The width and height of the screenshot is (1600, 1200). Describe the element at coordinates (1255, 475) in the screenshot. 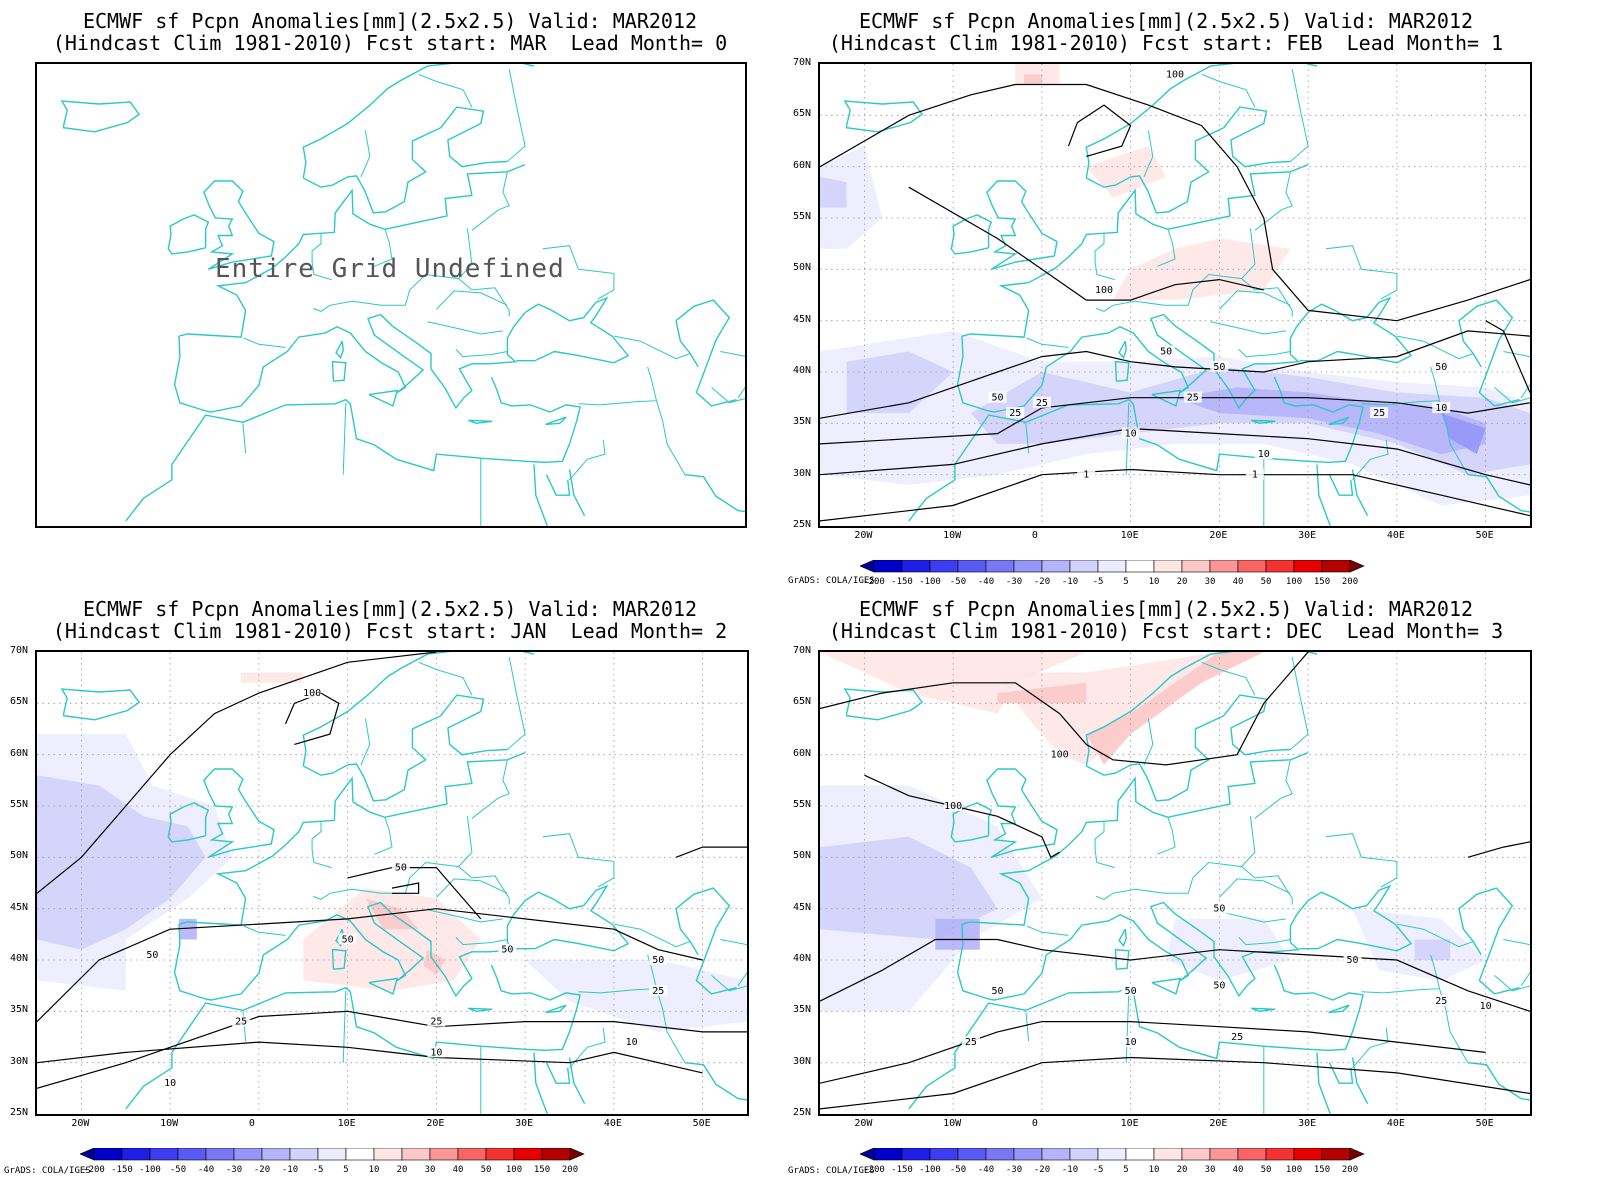

I see `contour-label: 1` at that location.